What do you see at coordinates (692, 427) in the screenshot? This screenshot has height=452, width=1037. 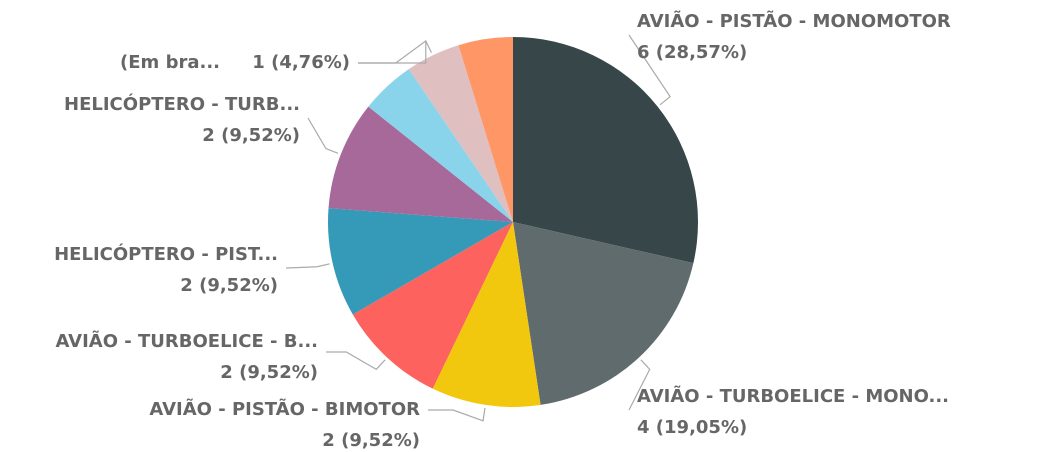 I see `slice-value-label: 4 (19,05%)` at bounding box center [692, 427].